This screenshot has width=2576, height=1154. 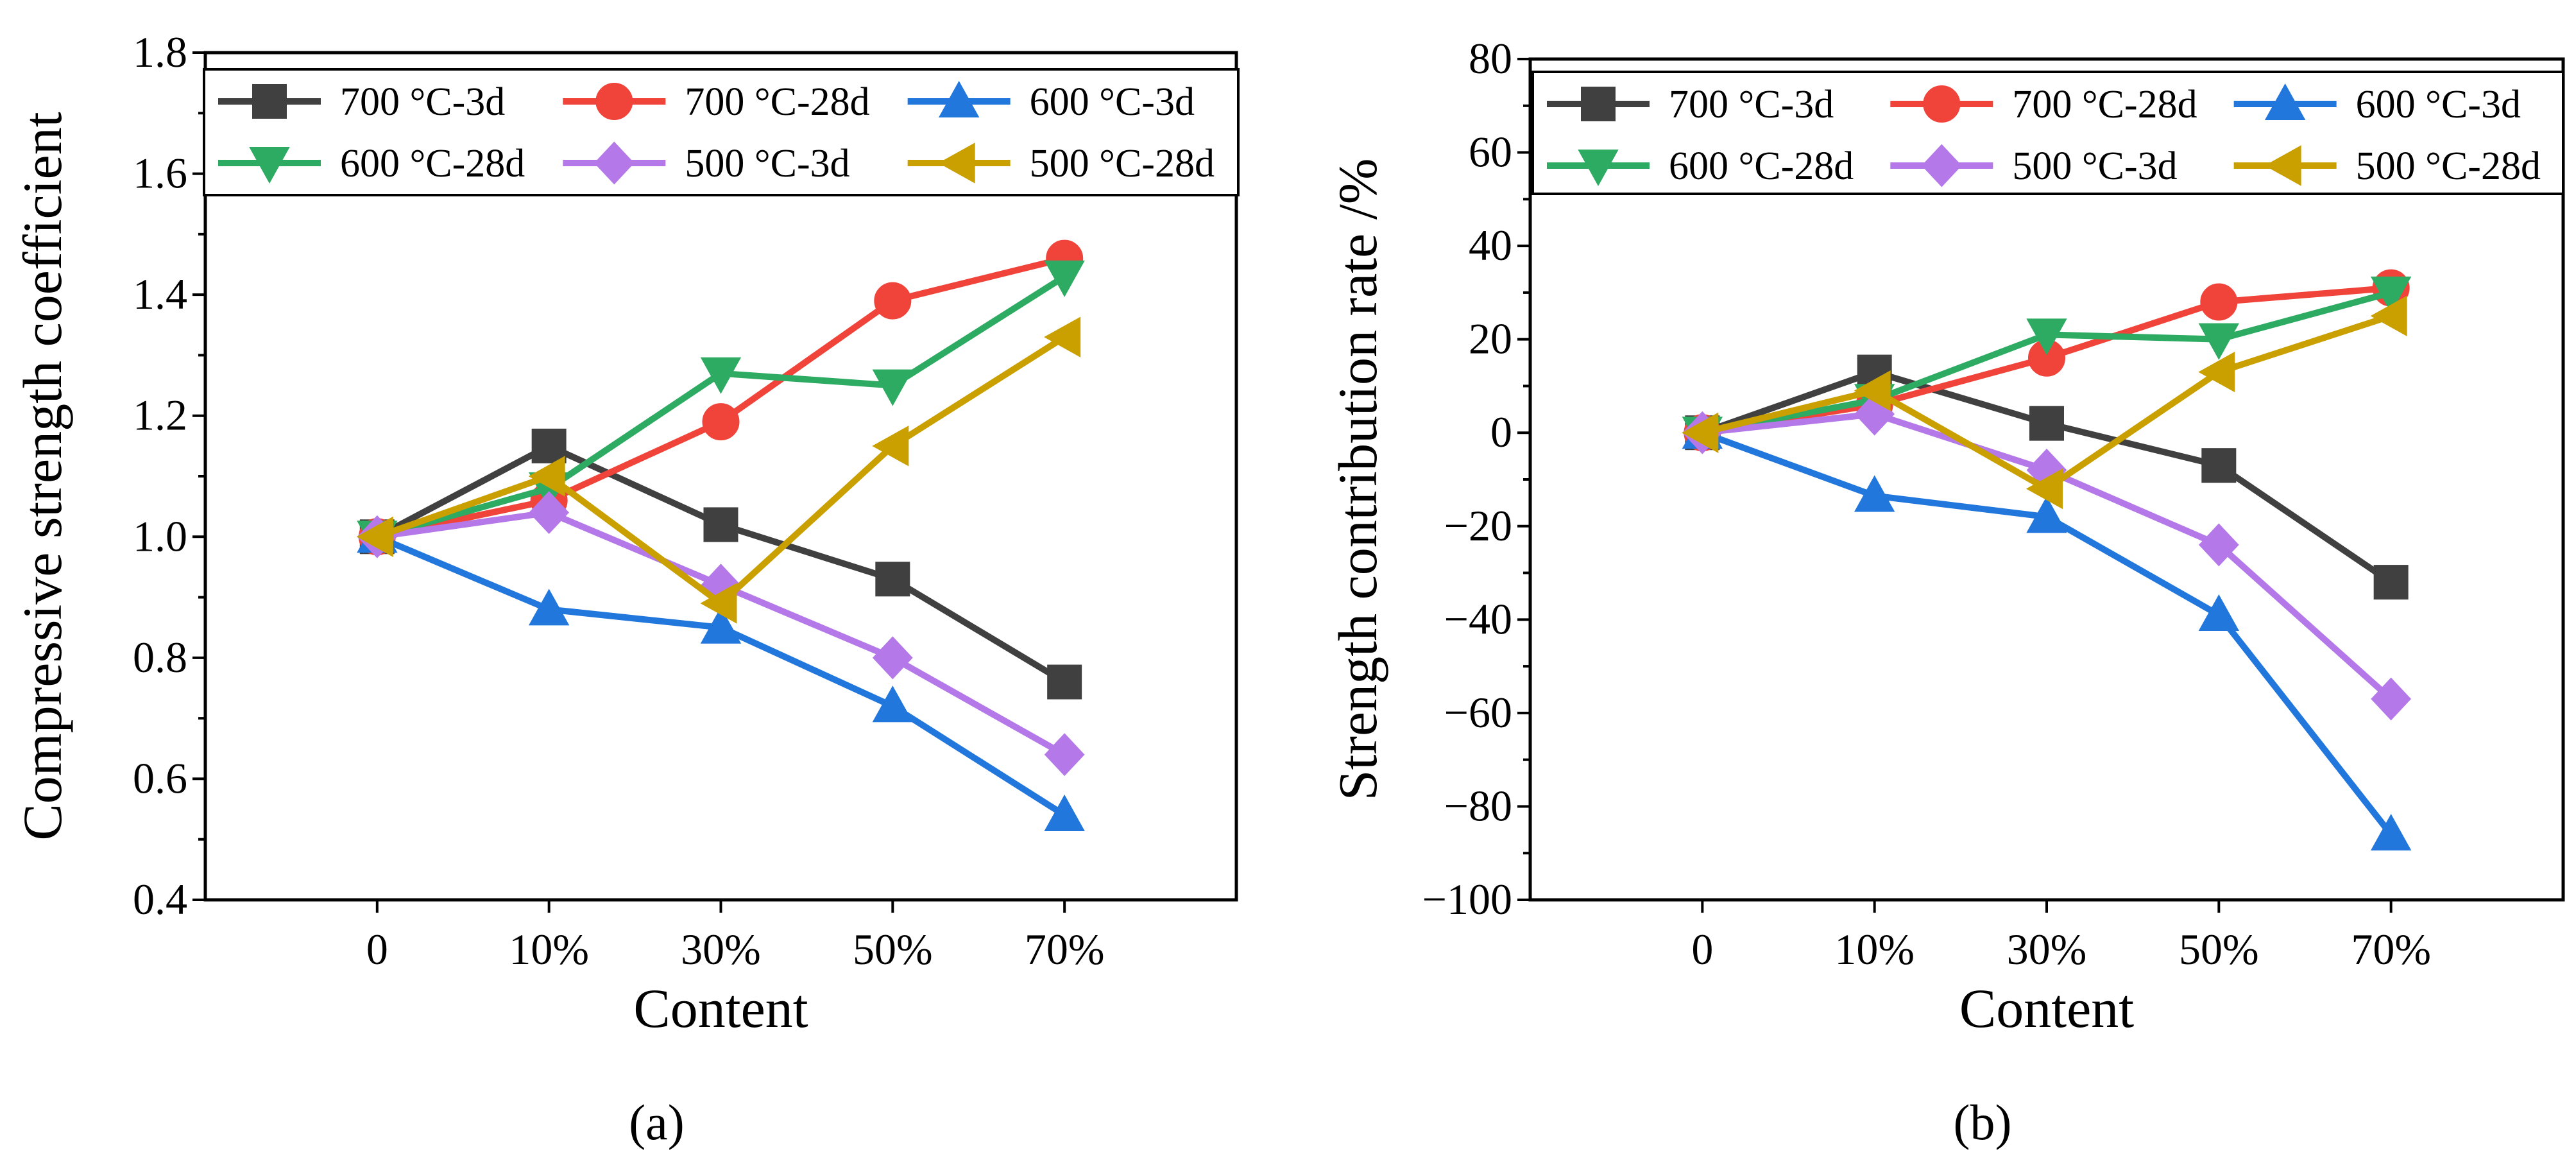 I want to click on x-tick-label: 70%, so click(x=2391, y=949).